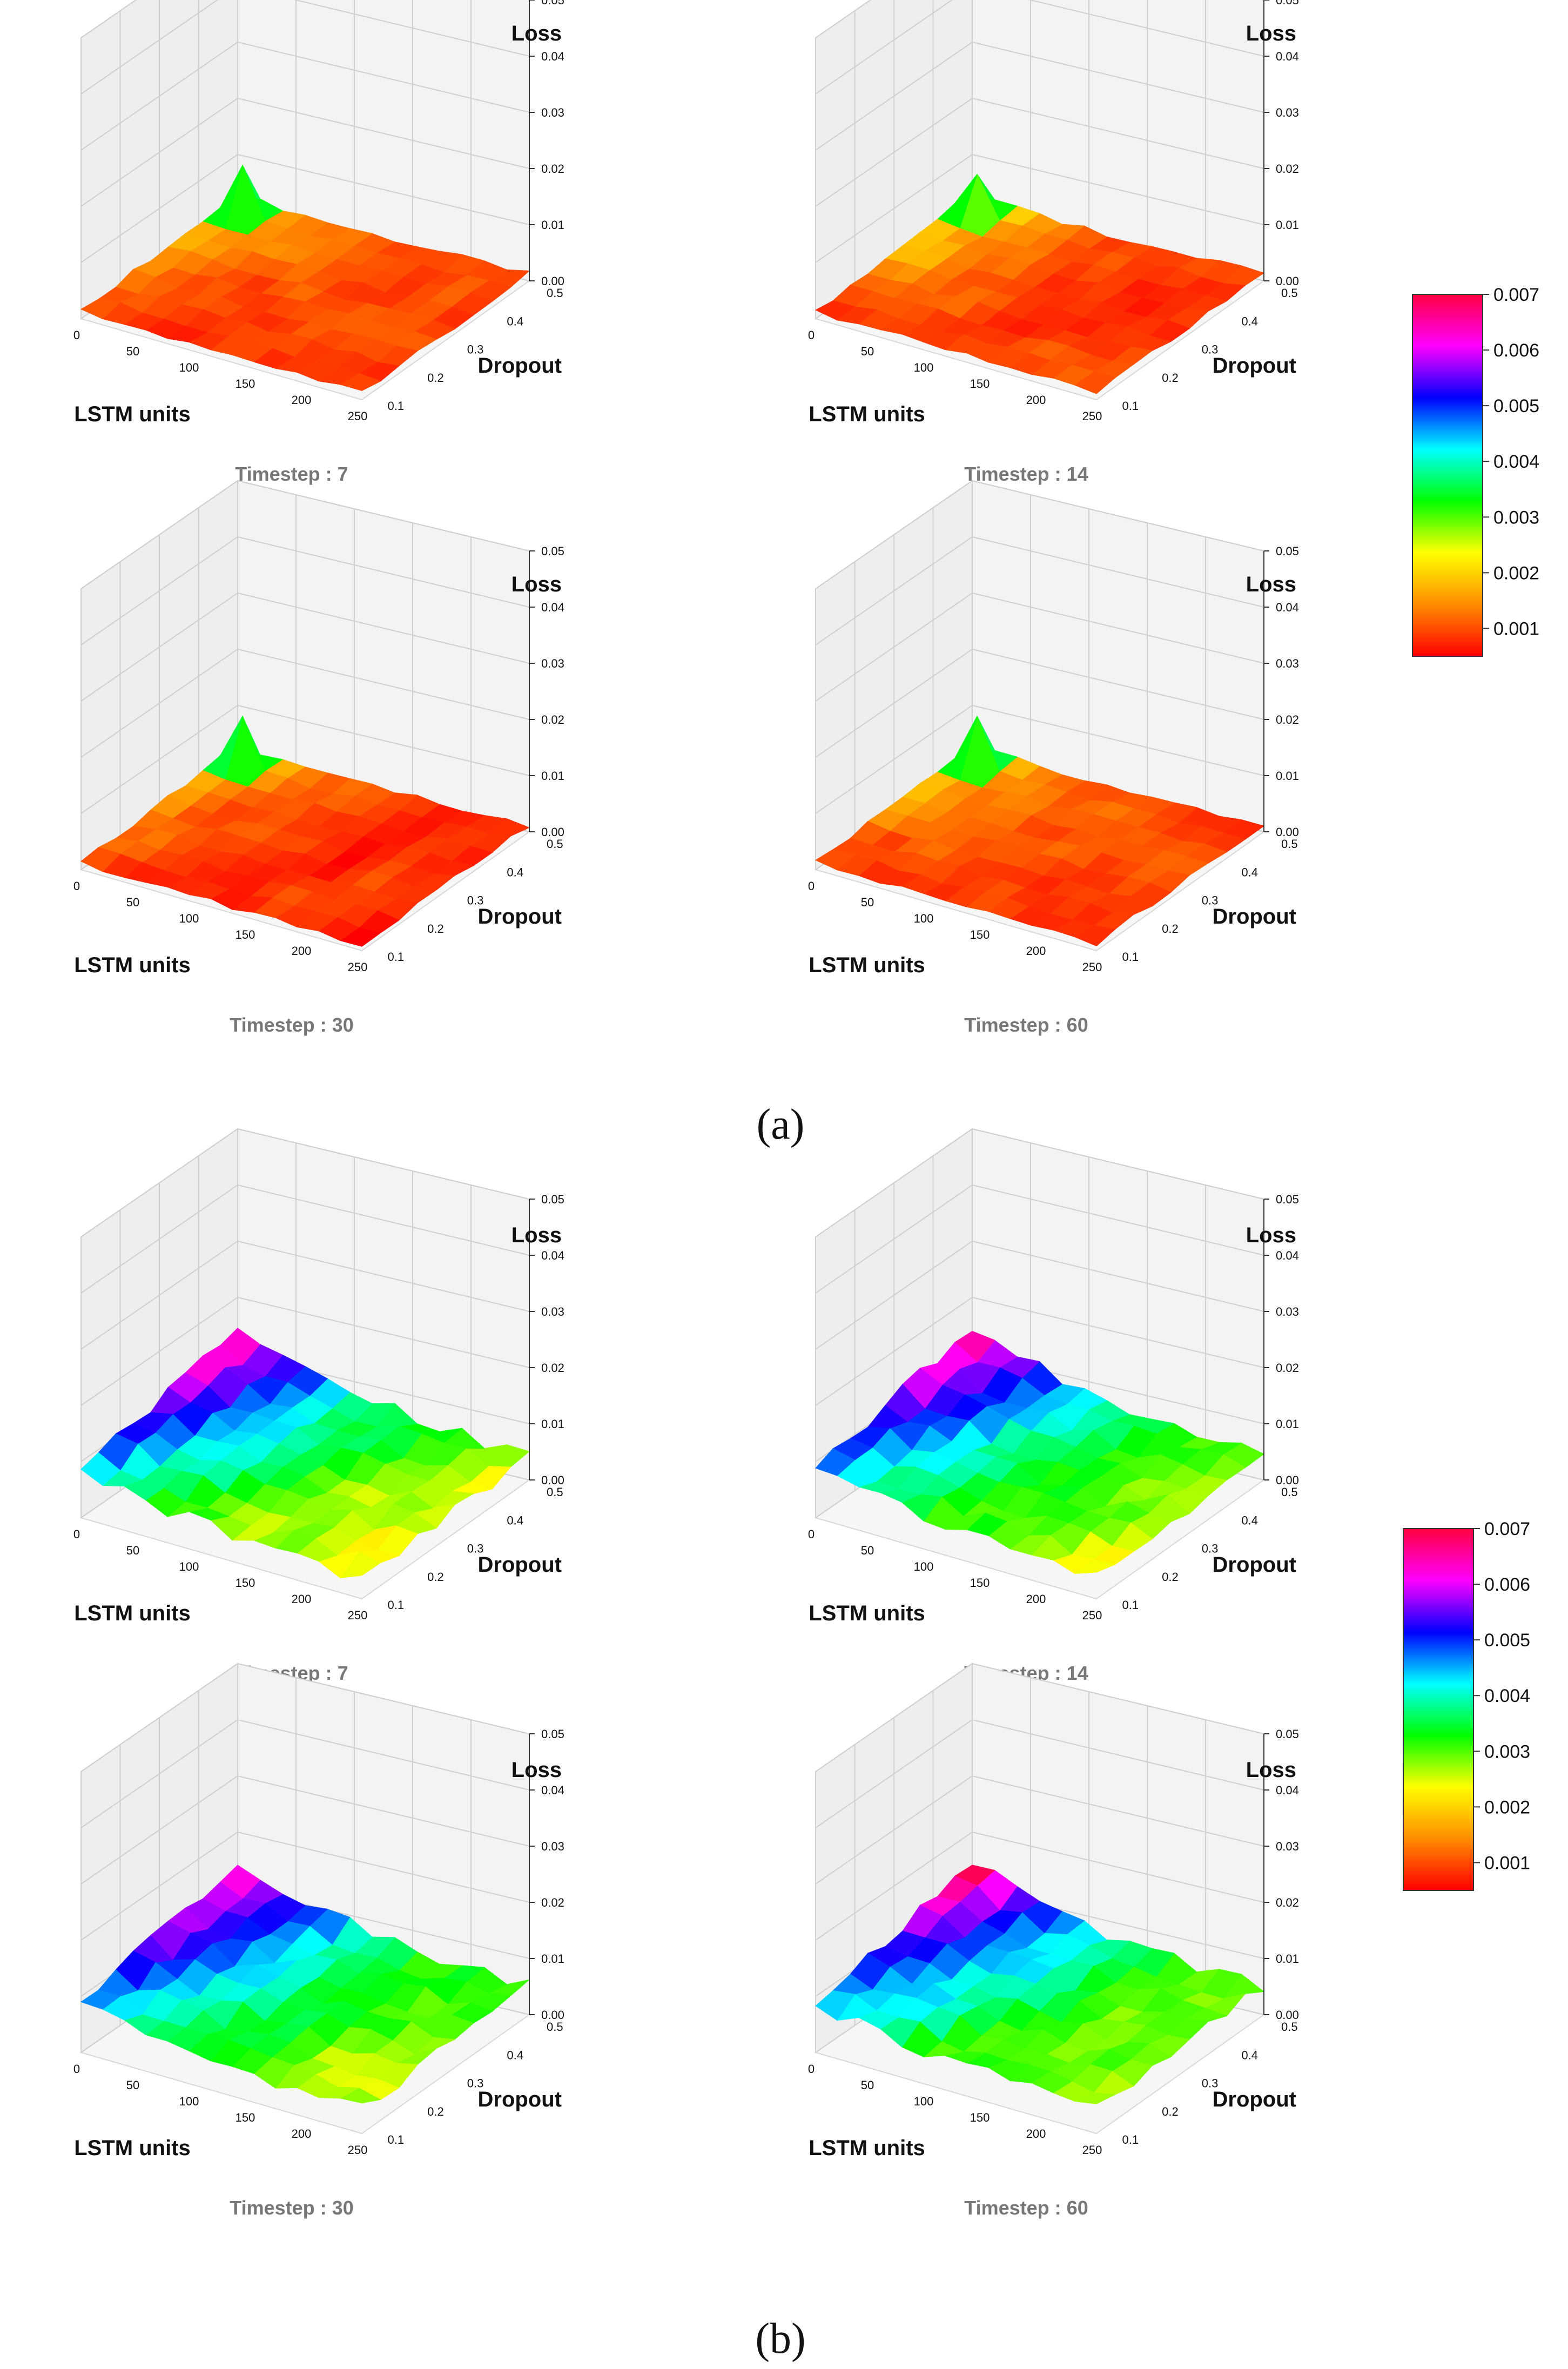  Describe the element at coordinates (552, 663) in the screenshot. I see `z-tick-label: 0.03` at that location.